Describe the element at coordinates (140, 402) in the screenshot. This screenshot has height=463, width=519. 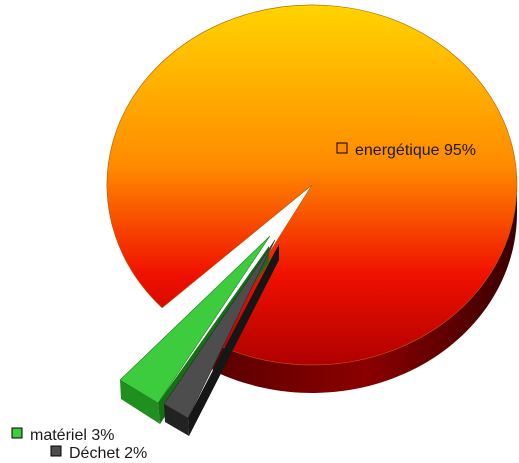
I see `slice-materiel-side` at that location.